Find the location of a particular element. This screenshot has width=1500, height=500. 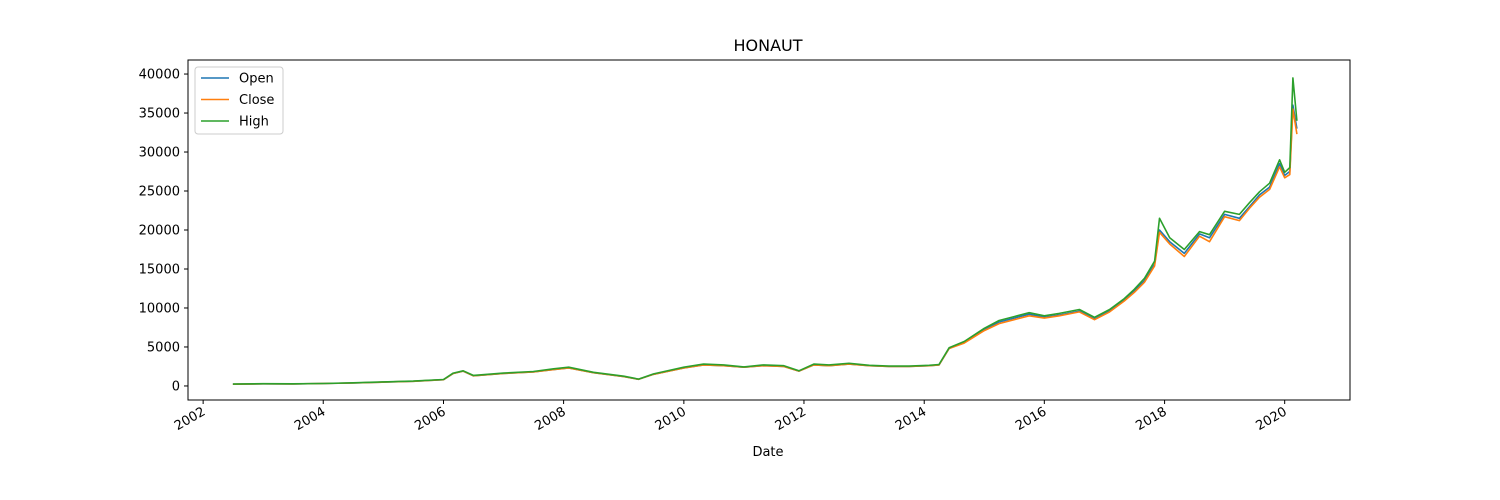

y-tick-label: 30000 is located at coordinates (159, 153).